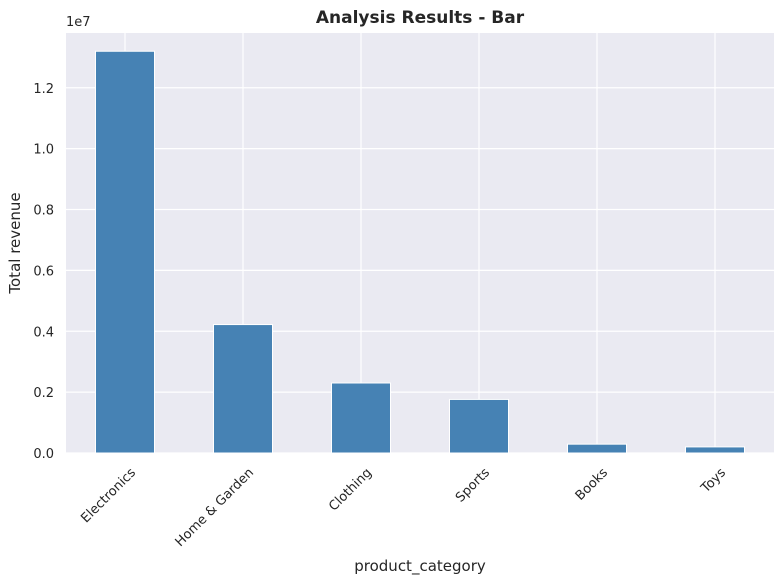 This screenshot has width=784, height=584. Describe the element at coordinates (350, 489) in the screenshot. I see `x-tick-label: Clothing` at that location.